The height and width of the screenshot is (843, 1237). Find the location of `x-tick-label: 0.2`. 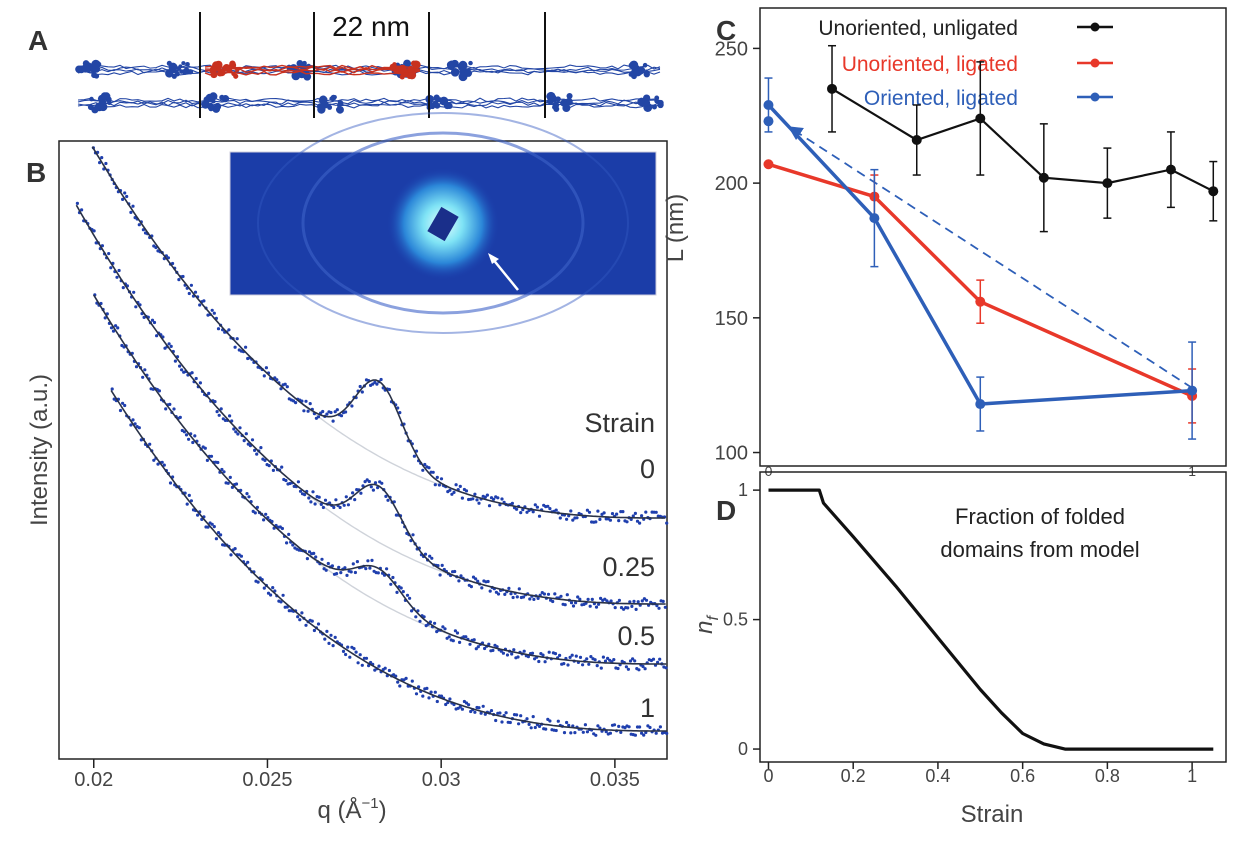

x-tick-label: 0.2 is located at coordinates (853, 776).